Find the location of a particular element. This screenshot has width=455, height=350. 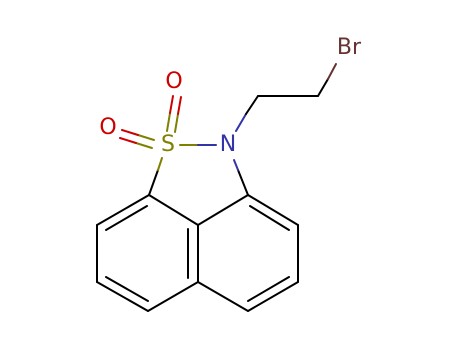

atom-label: Br is located at coordinates (349, 47).